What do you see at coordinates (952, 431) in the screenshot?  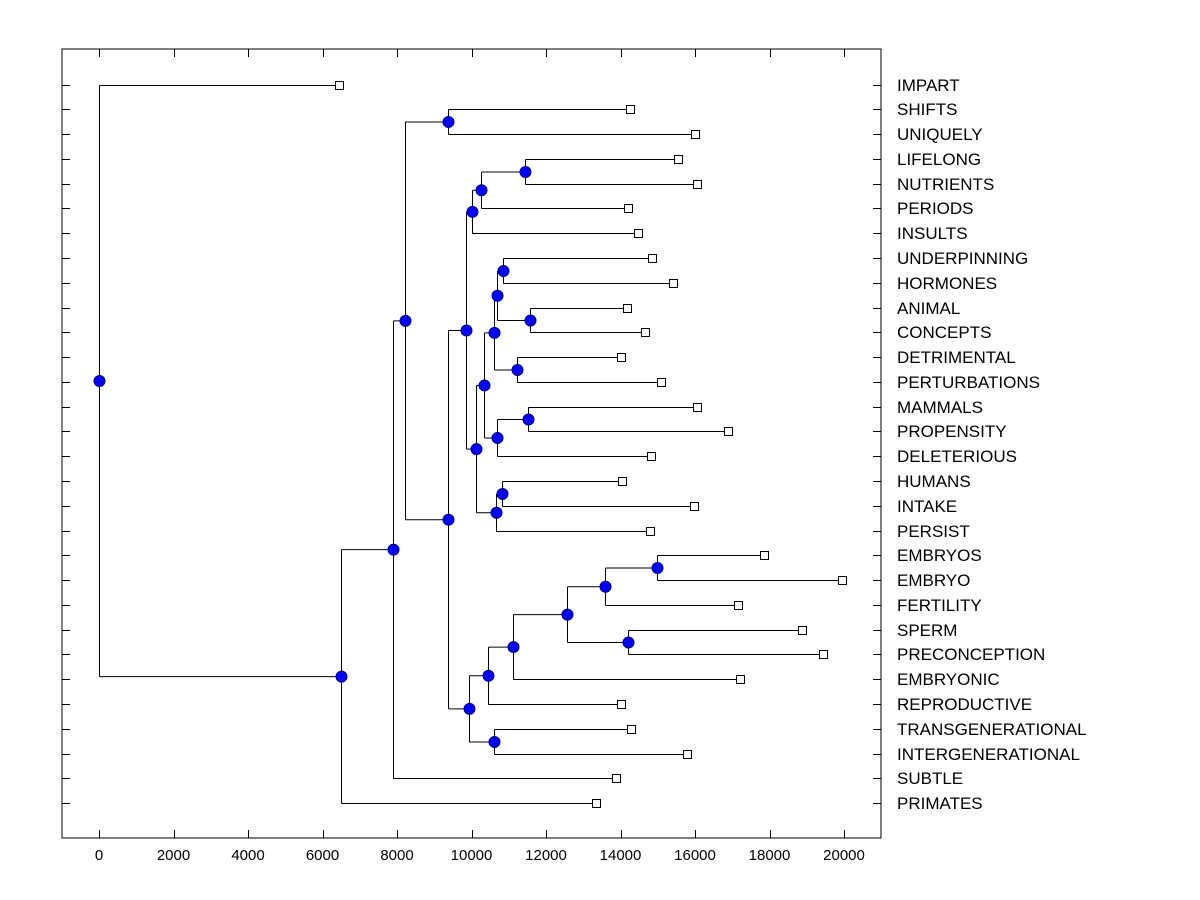 I see `leaf-label-propensity: PROPENSITY` at bounding box center [952, 431].